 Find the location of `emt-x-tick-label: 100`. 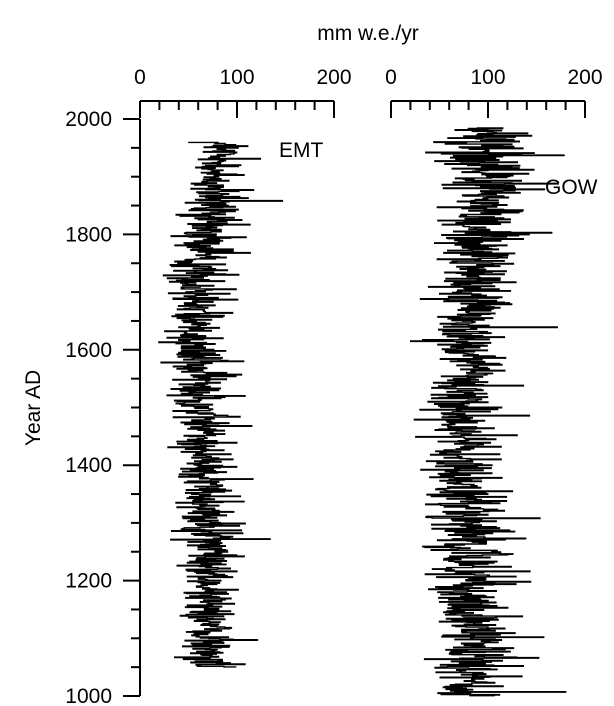

emt-x-tick-label: 100 is located at coordinates (236, 77).